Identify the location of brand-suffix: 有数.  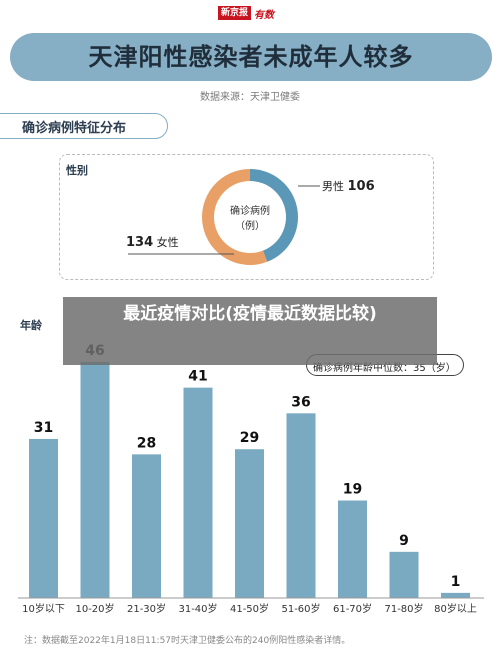
(264, 15).